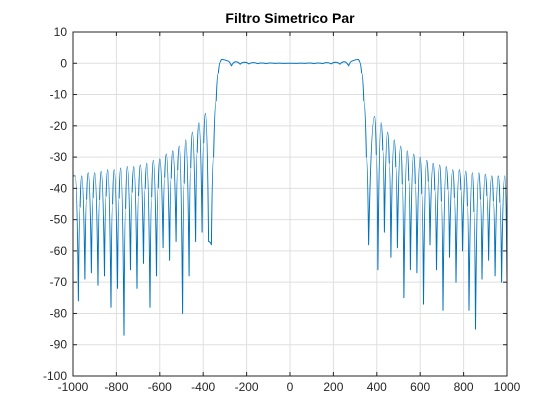 The image size is (560, 420). Describe the element at coordinates (247, 387) in the screenshot. I see `x-tick-label: -200` at that location.